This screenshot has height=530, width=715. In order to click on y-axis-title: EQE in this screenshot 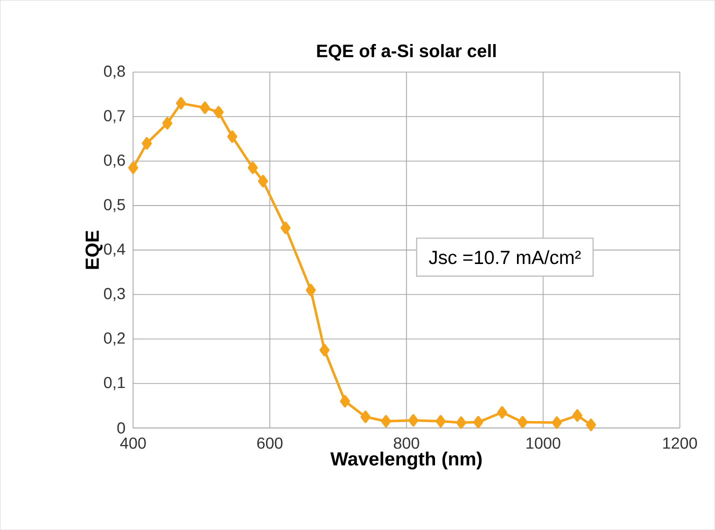, I will do `click(94, 249)`.